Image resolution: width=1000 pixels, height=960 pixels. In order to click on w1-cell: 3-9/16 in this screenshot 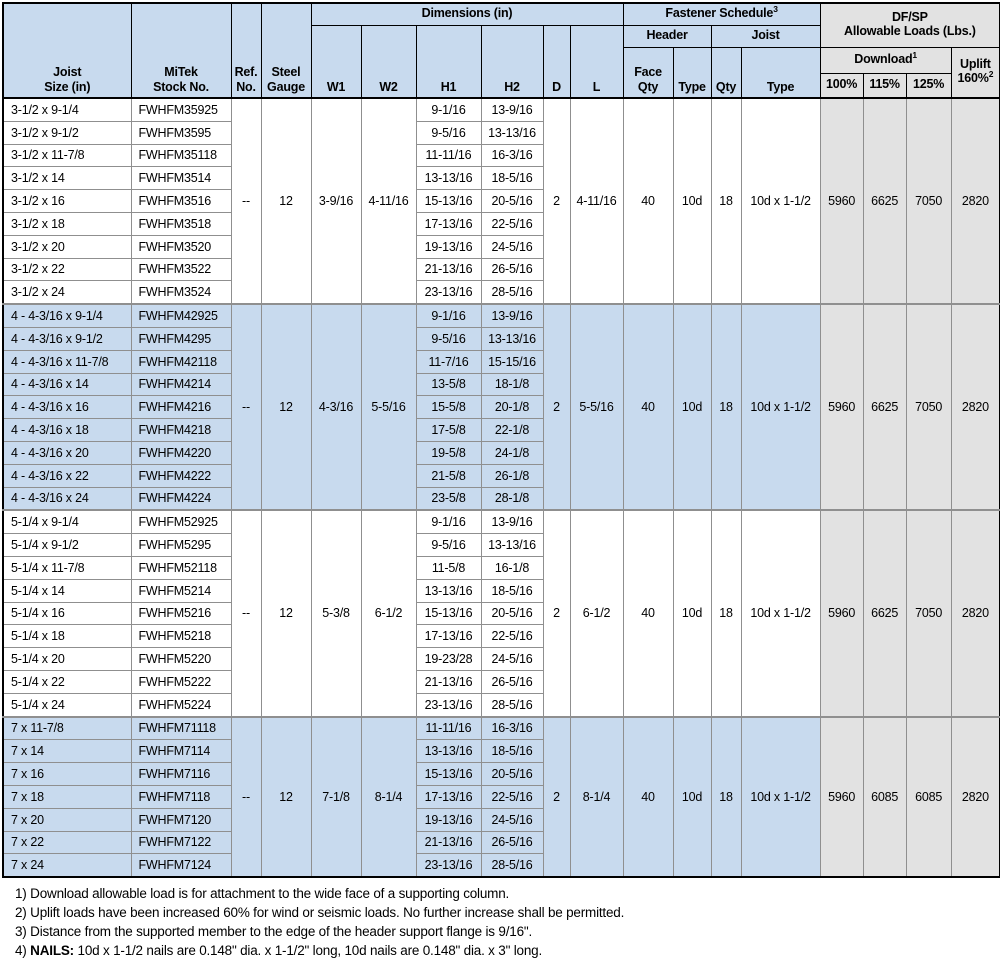, I will do `click(336, 201)`.